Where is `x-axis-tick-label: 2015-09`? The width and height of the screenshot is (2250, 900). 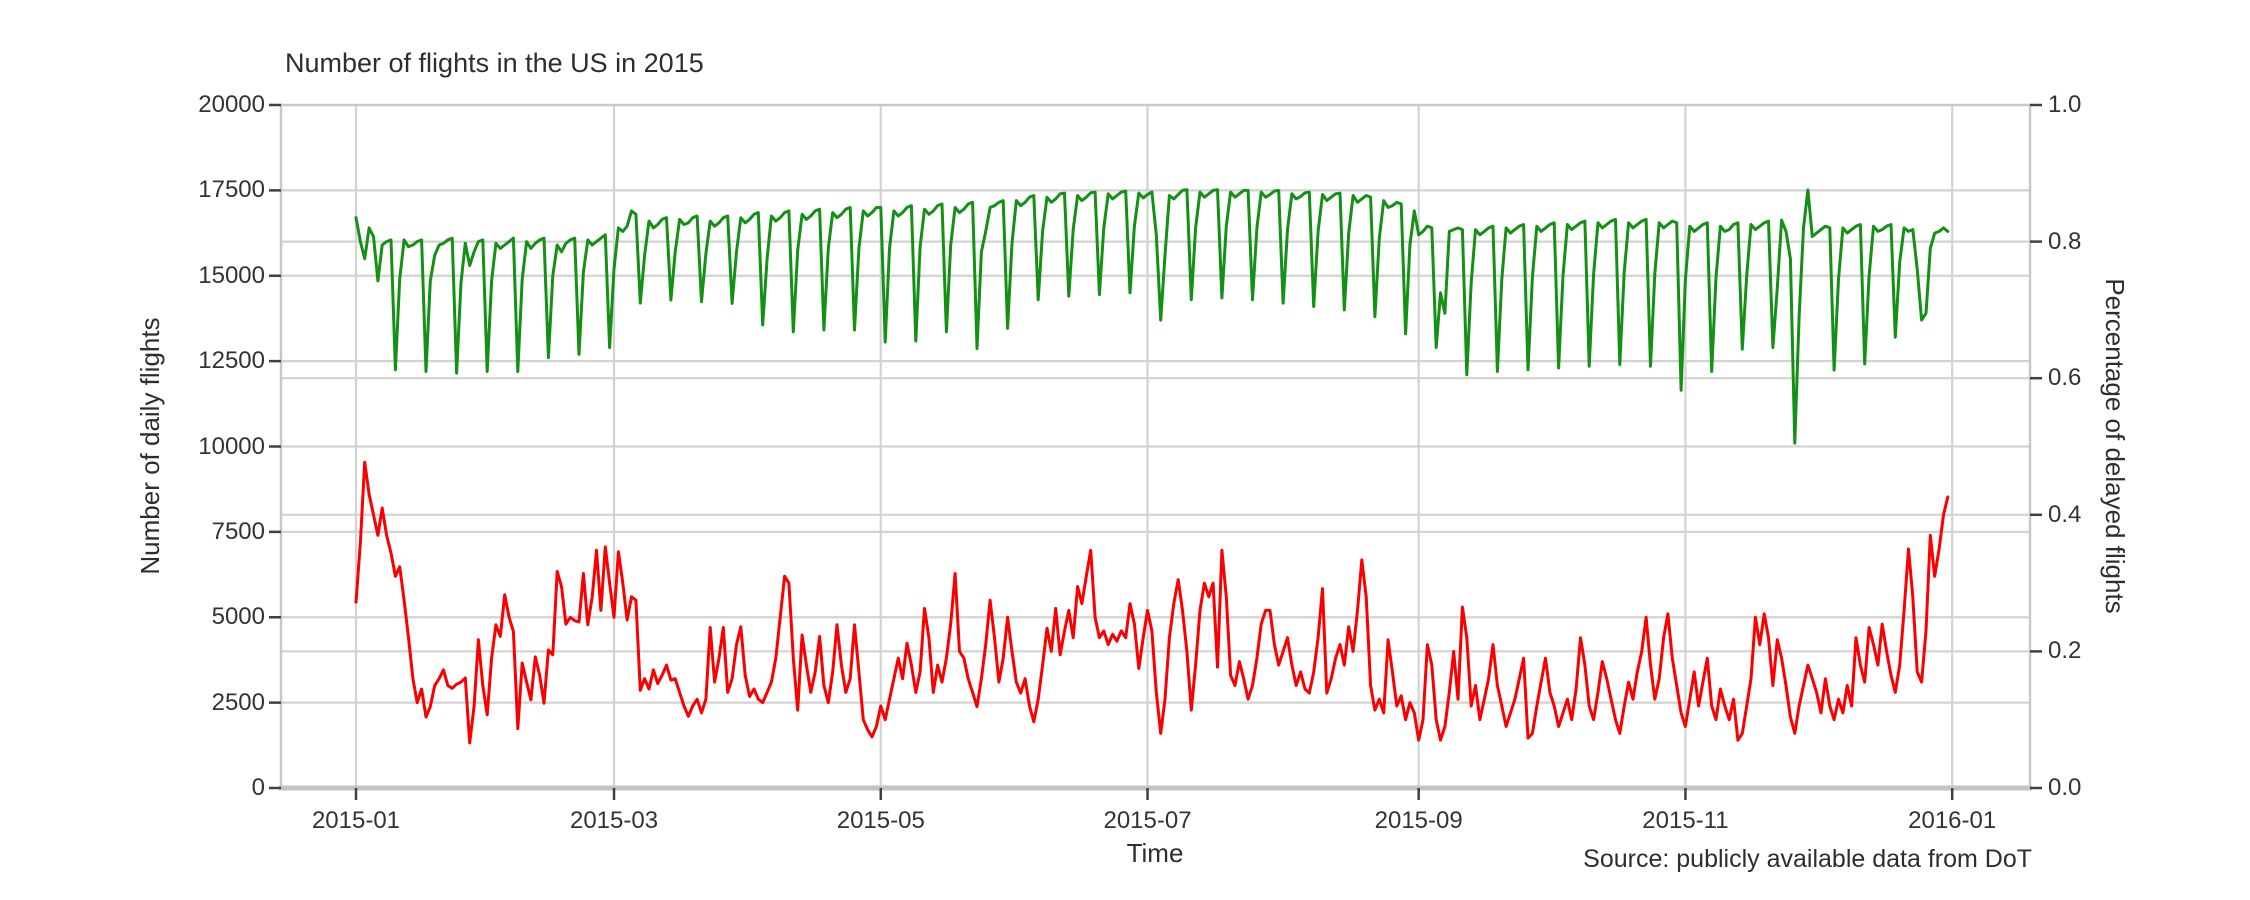 x-axis-tick-label: 2015-09 is located at coordinates (1418, 820).